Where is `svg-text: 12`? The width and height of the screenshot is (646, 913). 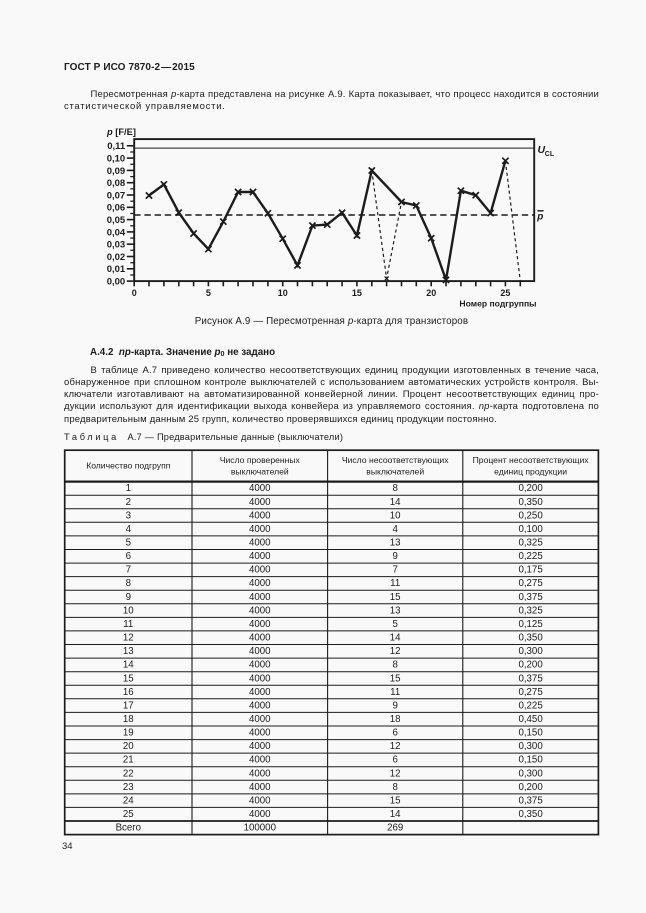 svg-text: 12 is located at coordinates (395, 773).